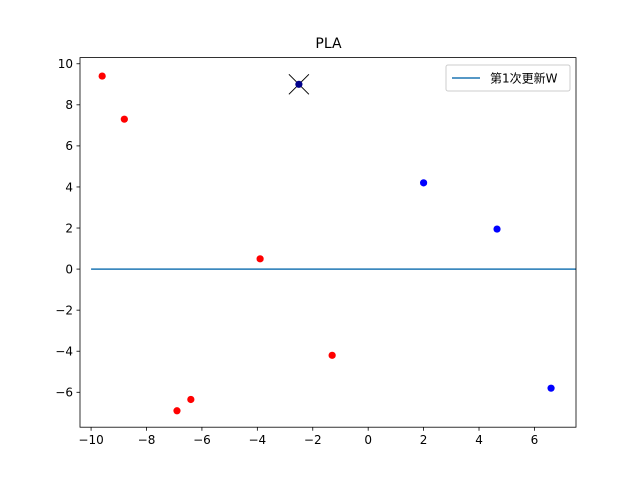  I want to click on x-tick-label: 0, so click(368, 440).